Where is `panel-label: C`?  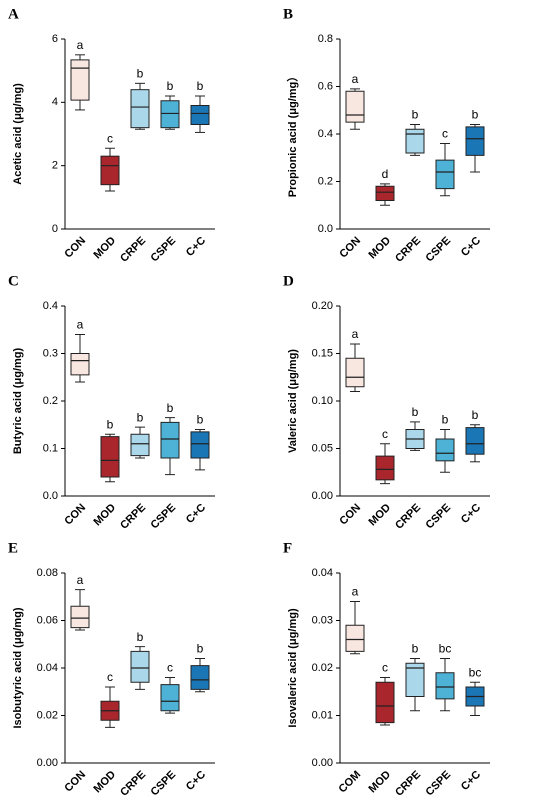 panel-label: C is located at coordinates (13, 281).